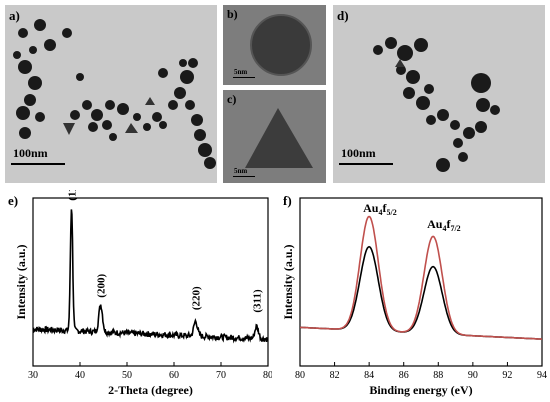 The image size is (550, 402). I want to click on scale-bar-a, so click(38, 164).